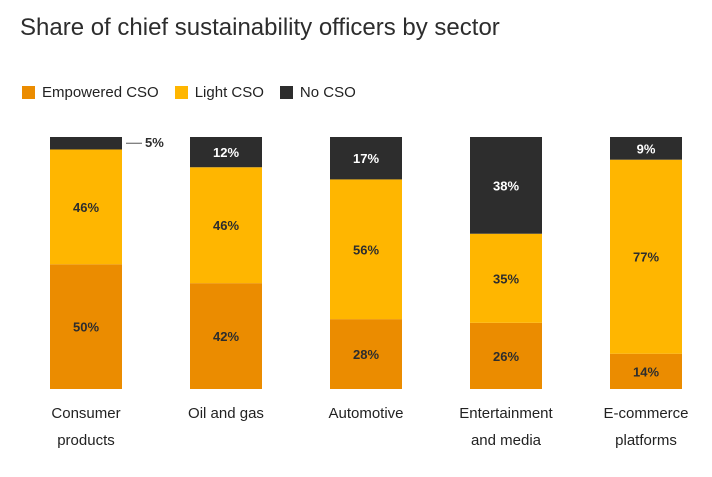  What do you see at coordinates (506, 440) in the screenshot?
I see `category-label-entertainment-and-media-line-2: and media` at bounding box center [506, 440].